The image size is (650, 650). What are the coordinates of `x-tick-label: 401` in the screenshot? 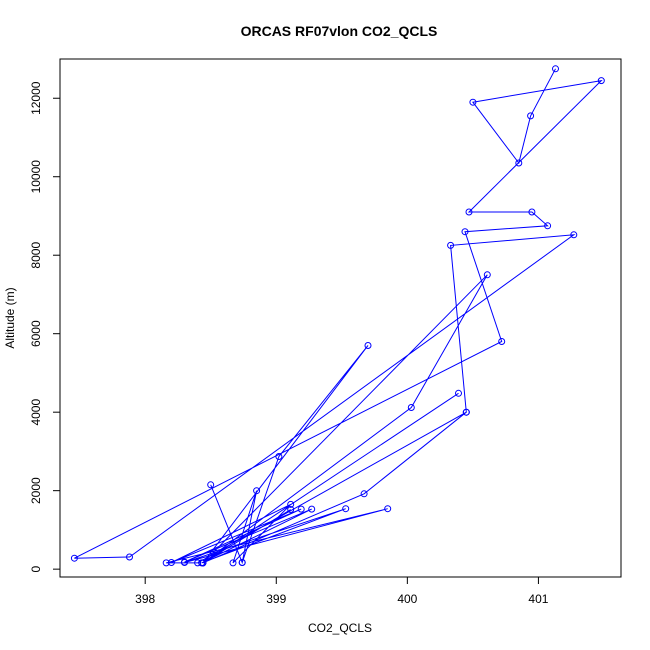 It's located at (538, 599).